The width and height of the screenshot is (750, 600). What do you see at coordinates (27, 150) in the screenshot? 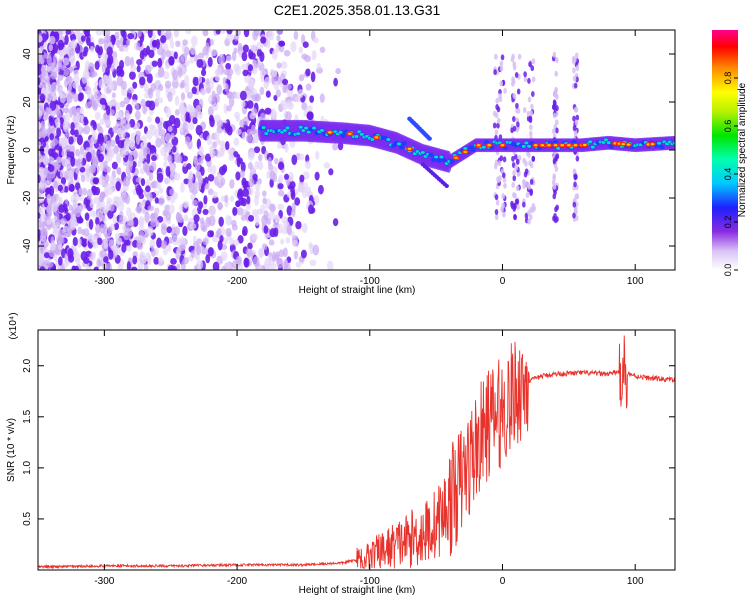
I see `spectrogram-ytick-label: 0` at bounding box center [27, 150].